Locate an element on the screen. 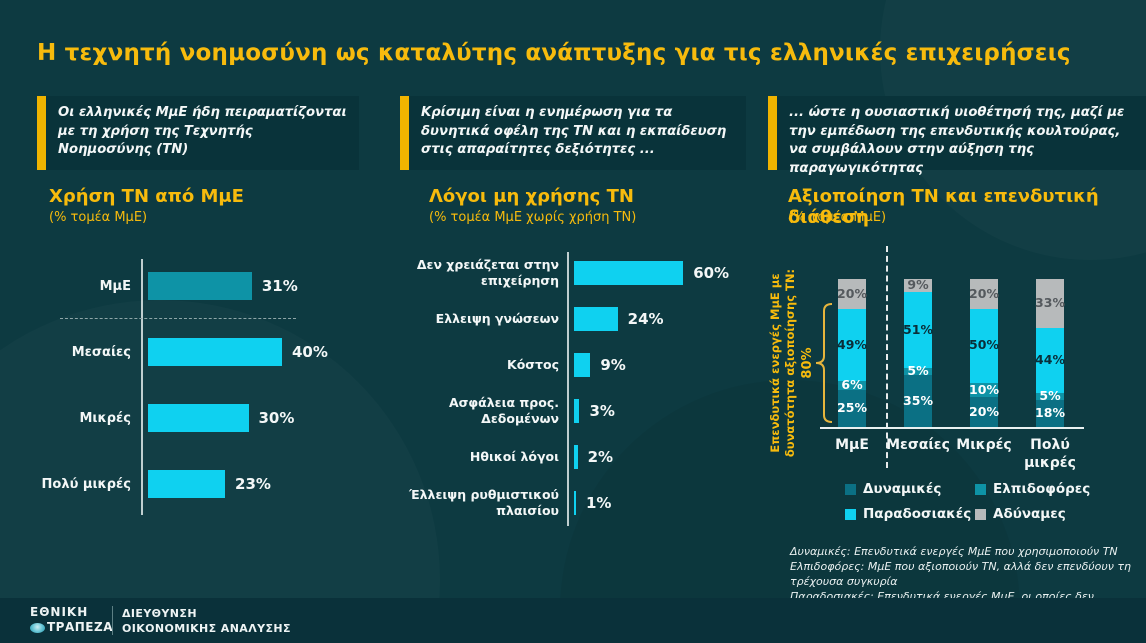 Image resolution: width=1146 pixels, height=643 pixels. division-name: ΔΙΕΥΘΥΝΣΗ ΟΙΚΟΝΟΜΙΚΗΣ ΑΝΑΛΥΣΗΣ is located at coordinates (206, 621).